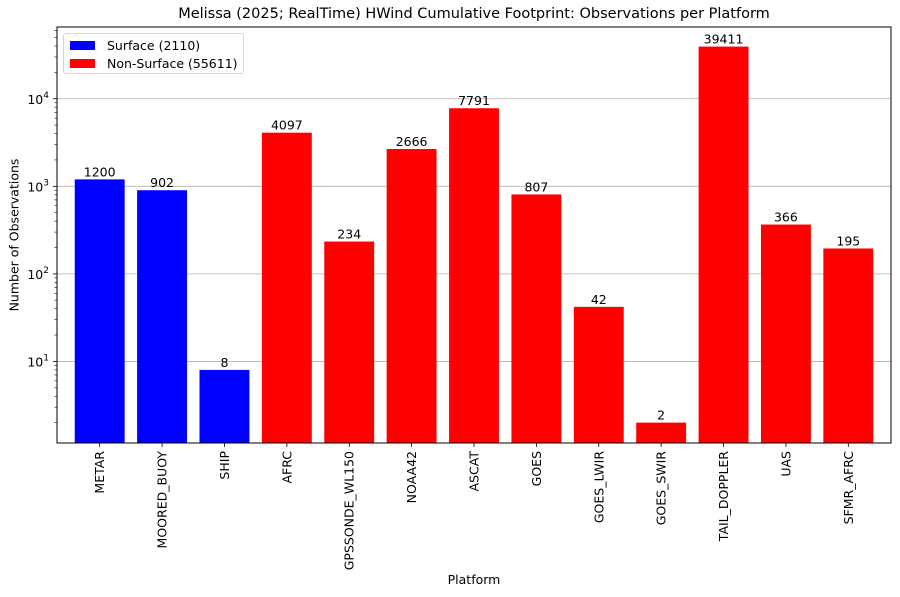 This screenshot has width=900, height=597. Describe the element at coordinates (536, 318) in the screenshot. I see `bar-goes` at that location.